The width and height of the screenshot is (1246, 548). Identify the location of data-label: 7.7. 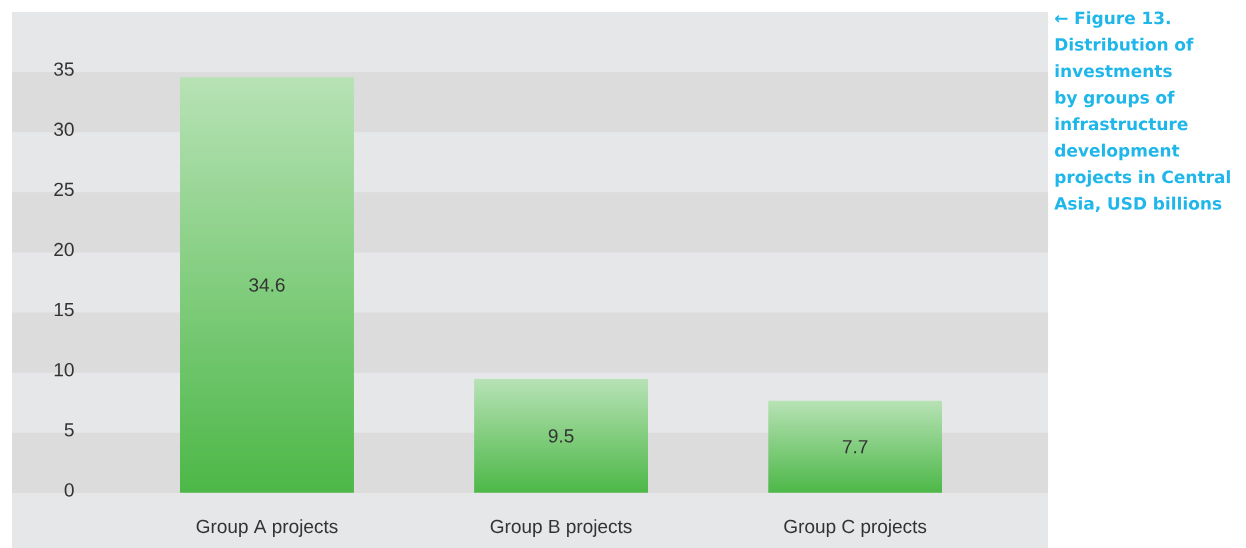
(855, 447).